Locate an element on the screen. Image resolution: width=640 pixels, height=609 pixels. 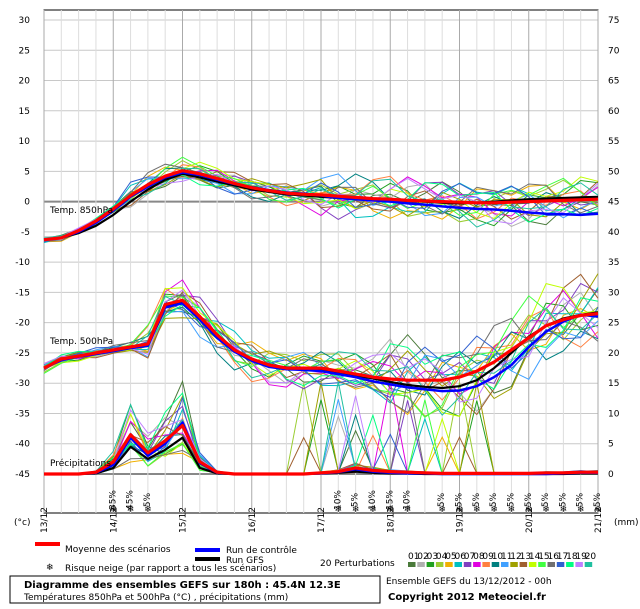
snow-risk-percent: 15% is located at coordinates (390, 500).